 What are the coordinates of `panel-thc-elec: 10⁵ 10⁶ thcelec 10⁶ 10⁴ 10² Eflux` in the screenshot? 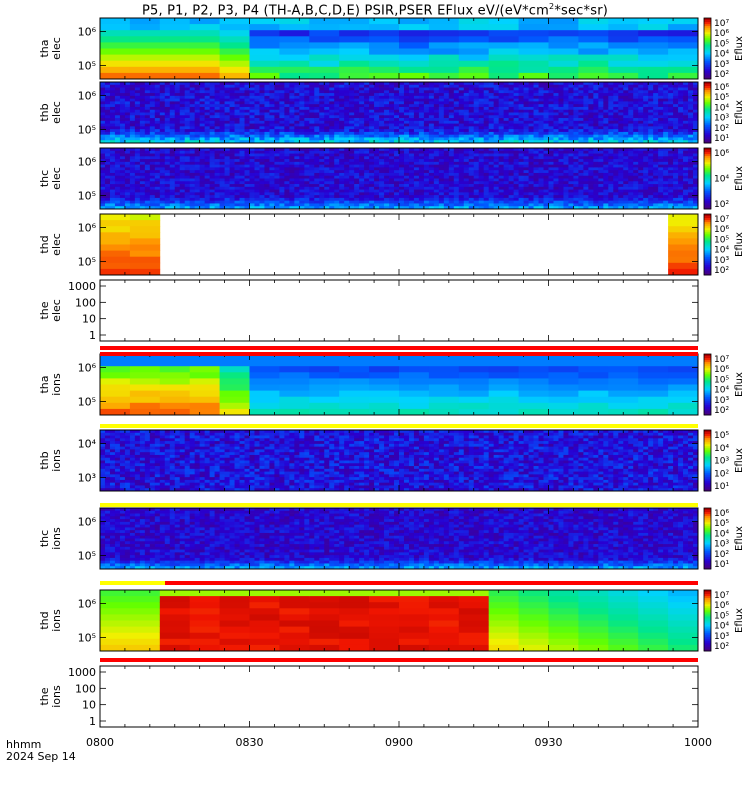 It's located at (391, 178).